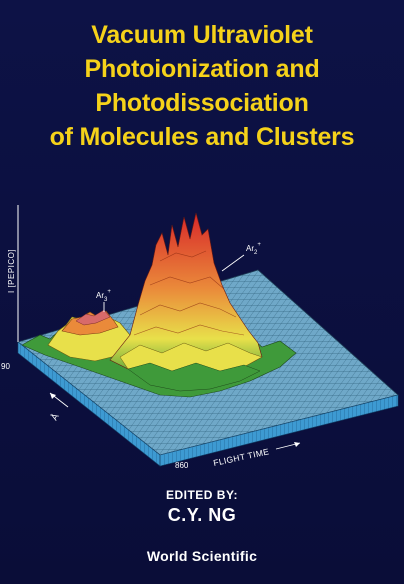 This screenshot has height=584, width=404. I want to click on plot-ar3-crest, so click(93, 317).